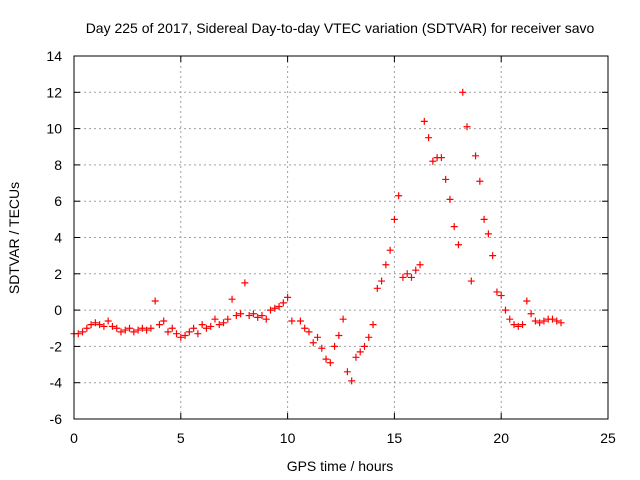 The width and height of the screenshot is (640, 480). I want to click on y-tick-label: 10, so click(54, 129).